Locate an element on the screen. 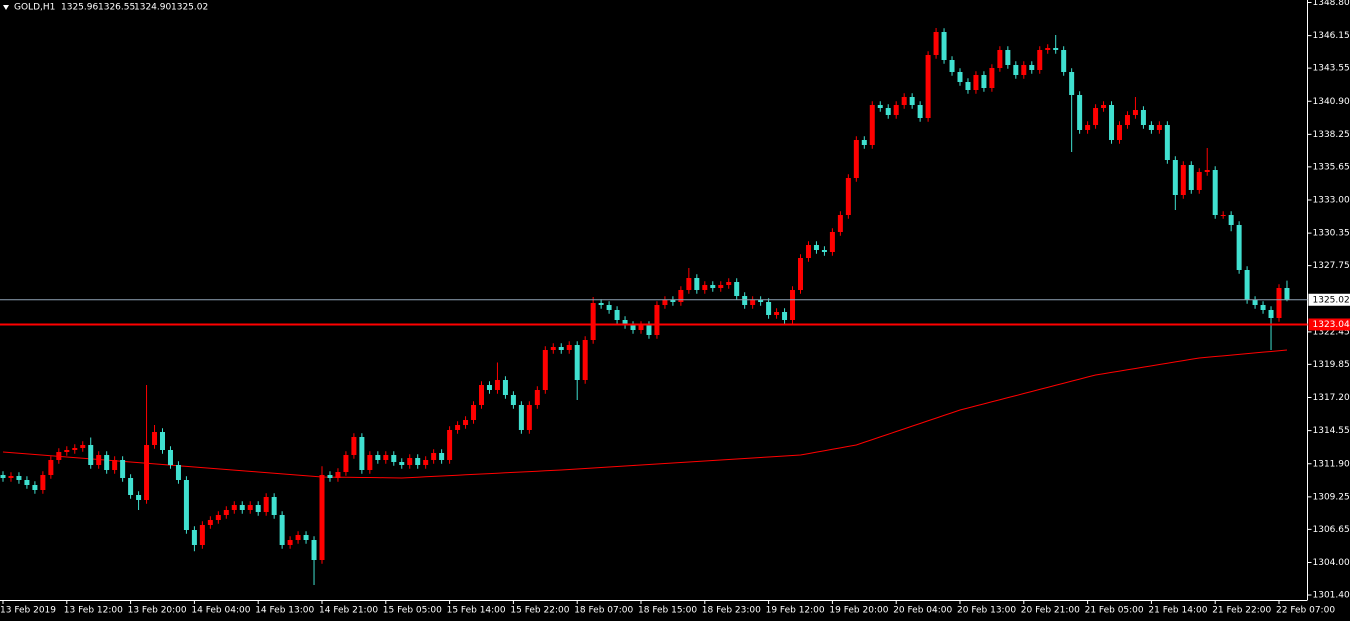 The width and height of the screenshot is (1350, 621). x-tick-label: 20 Feb 04:00 is located at coordinates (922, 611).